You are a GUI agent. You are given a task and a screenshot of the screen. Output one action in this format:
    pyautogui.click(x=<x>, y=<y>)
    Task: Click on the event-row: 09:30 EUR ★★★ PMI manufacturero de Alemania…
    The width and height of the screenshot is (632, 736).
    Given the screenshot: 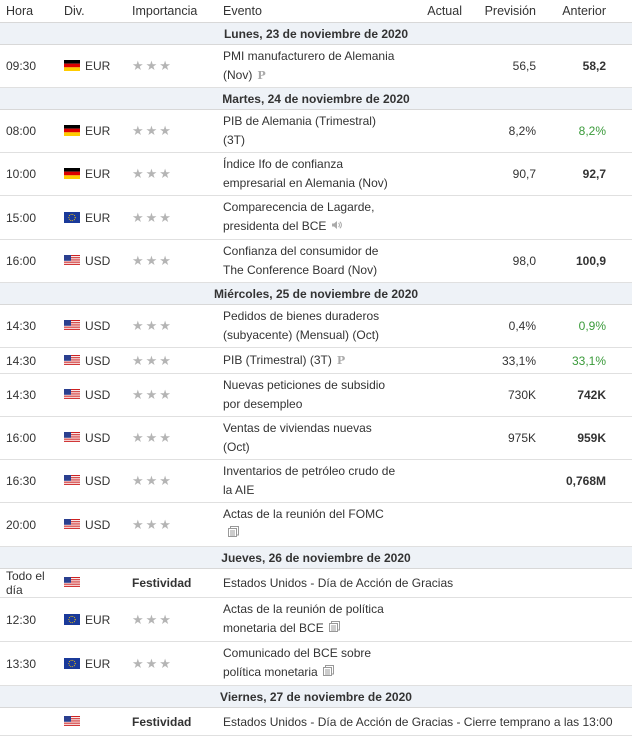 What is the action you would take?
    pyautogui.click(x=316, y=66)
    